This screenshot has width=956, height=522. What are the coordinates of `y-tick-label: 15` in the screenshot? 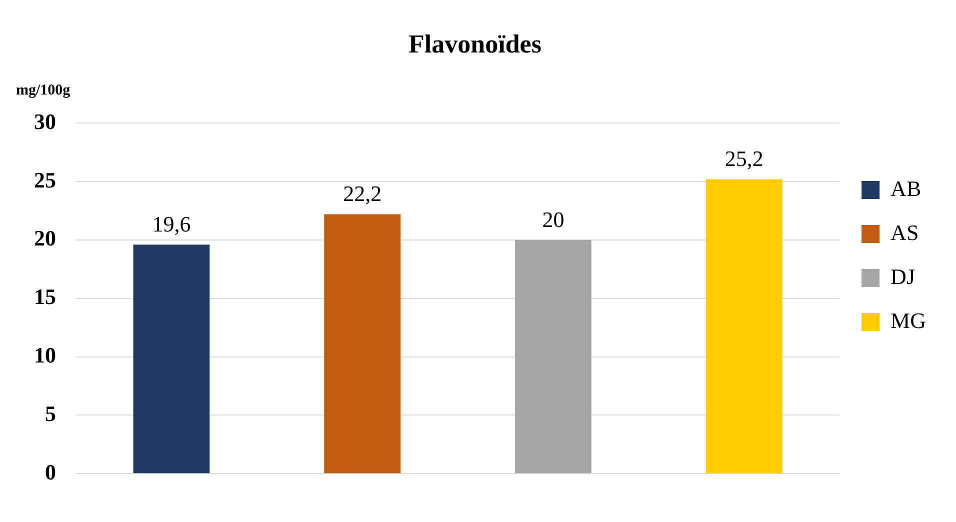 It's located at (45, 297).